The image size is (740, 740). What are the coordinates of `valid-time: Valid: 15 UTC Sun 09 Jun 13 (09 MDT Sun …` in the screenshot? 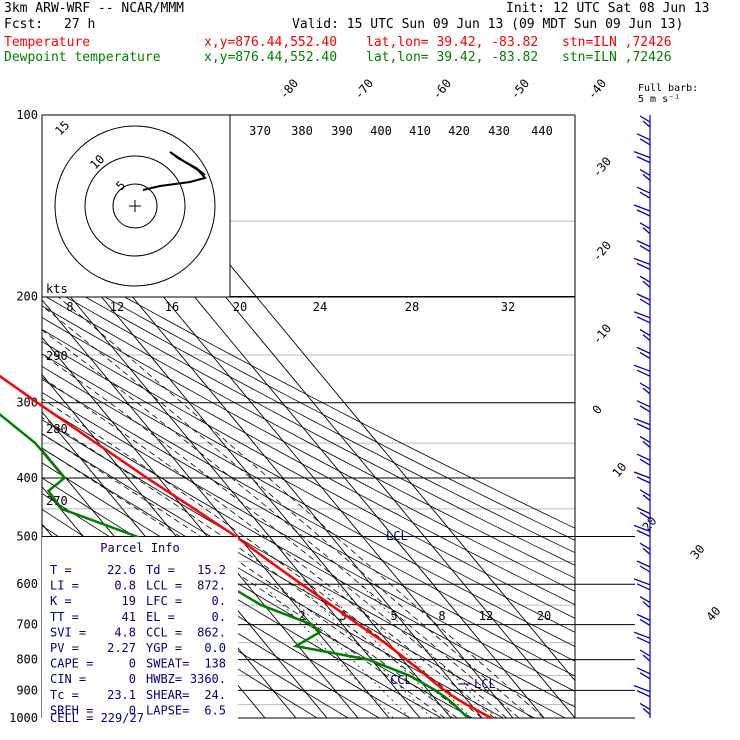 It's located at (488, 24).